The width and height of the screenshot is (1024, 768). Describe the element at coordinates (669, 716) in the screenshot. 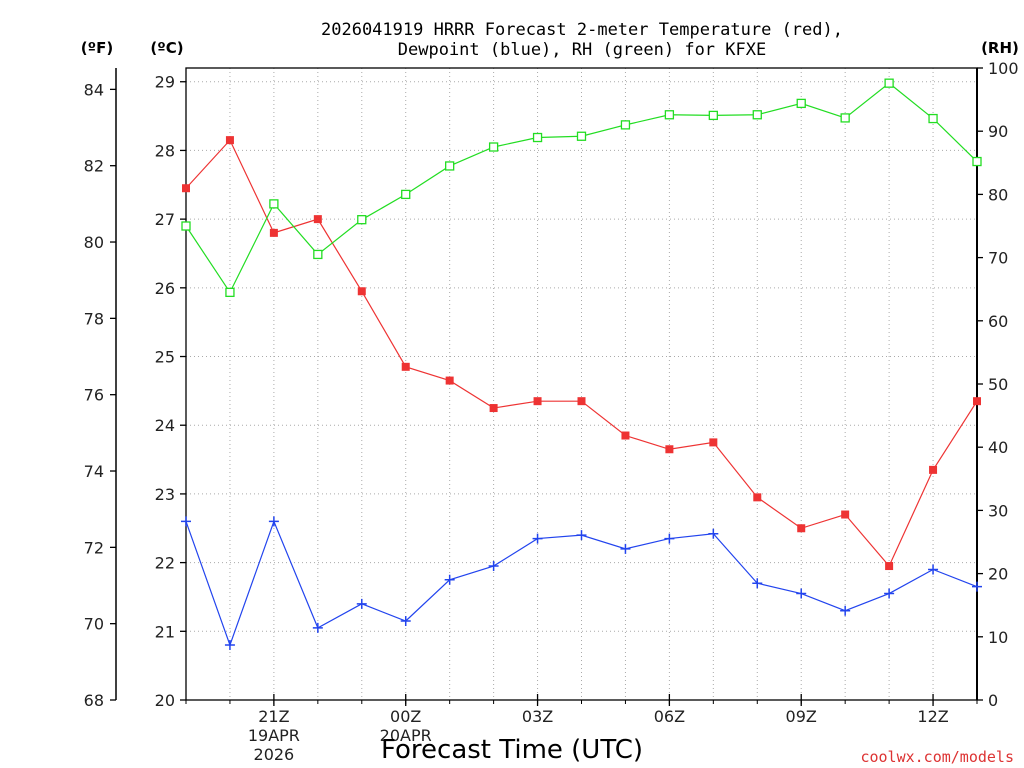

I see `x-tick-label: 06Z` at that location.